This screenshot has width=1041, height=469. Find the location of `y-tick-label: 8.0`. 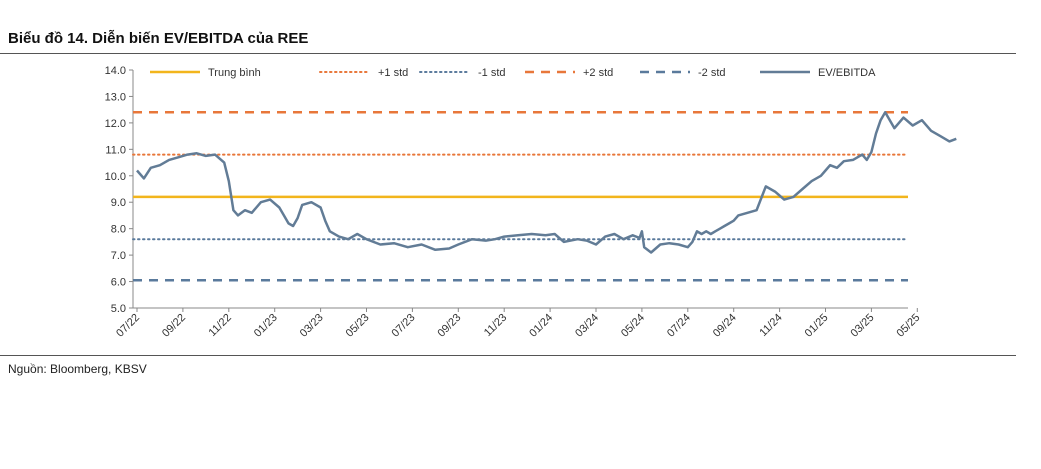

y-tick-label: 8.0 is located at coordinates (118, 230).